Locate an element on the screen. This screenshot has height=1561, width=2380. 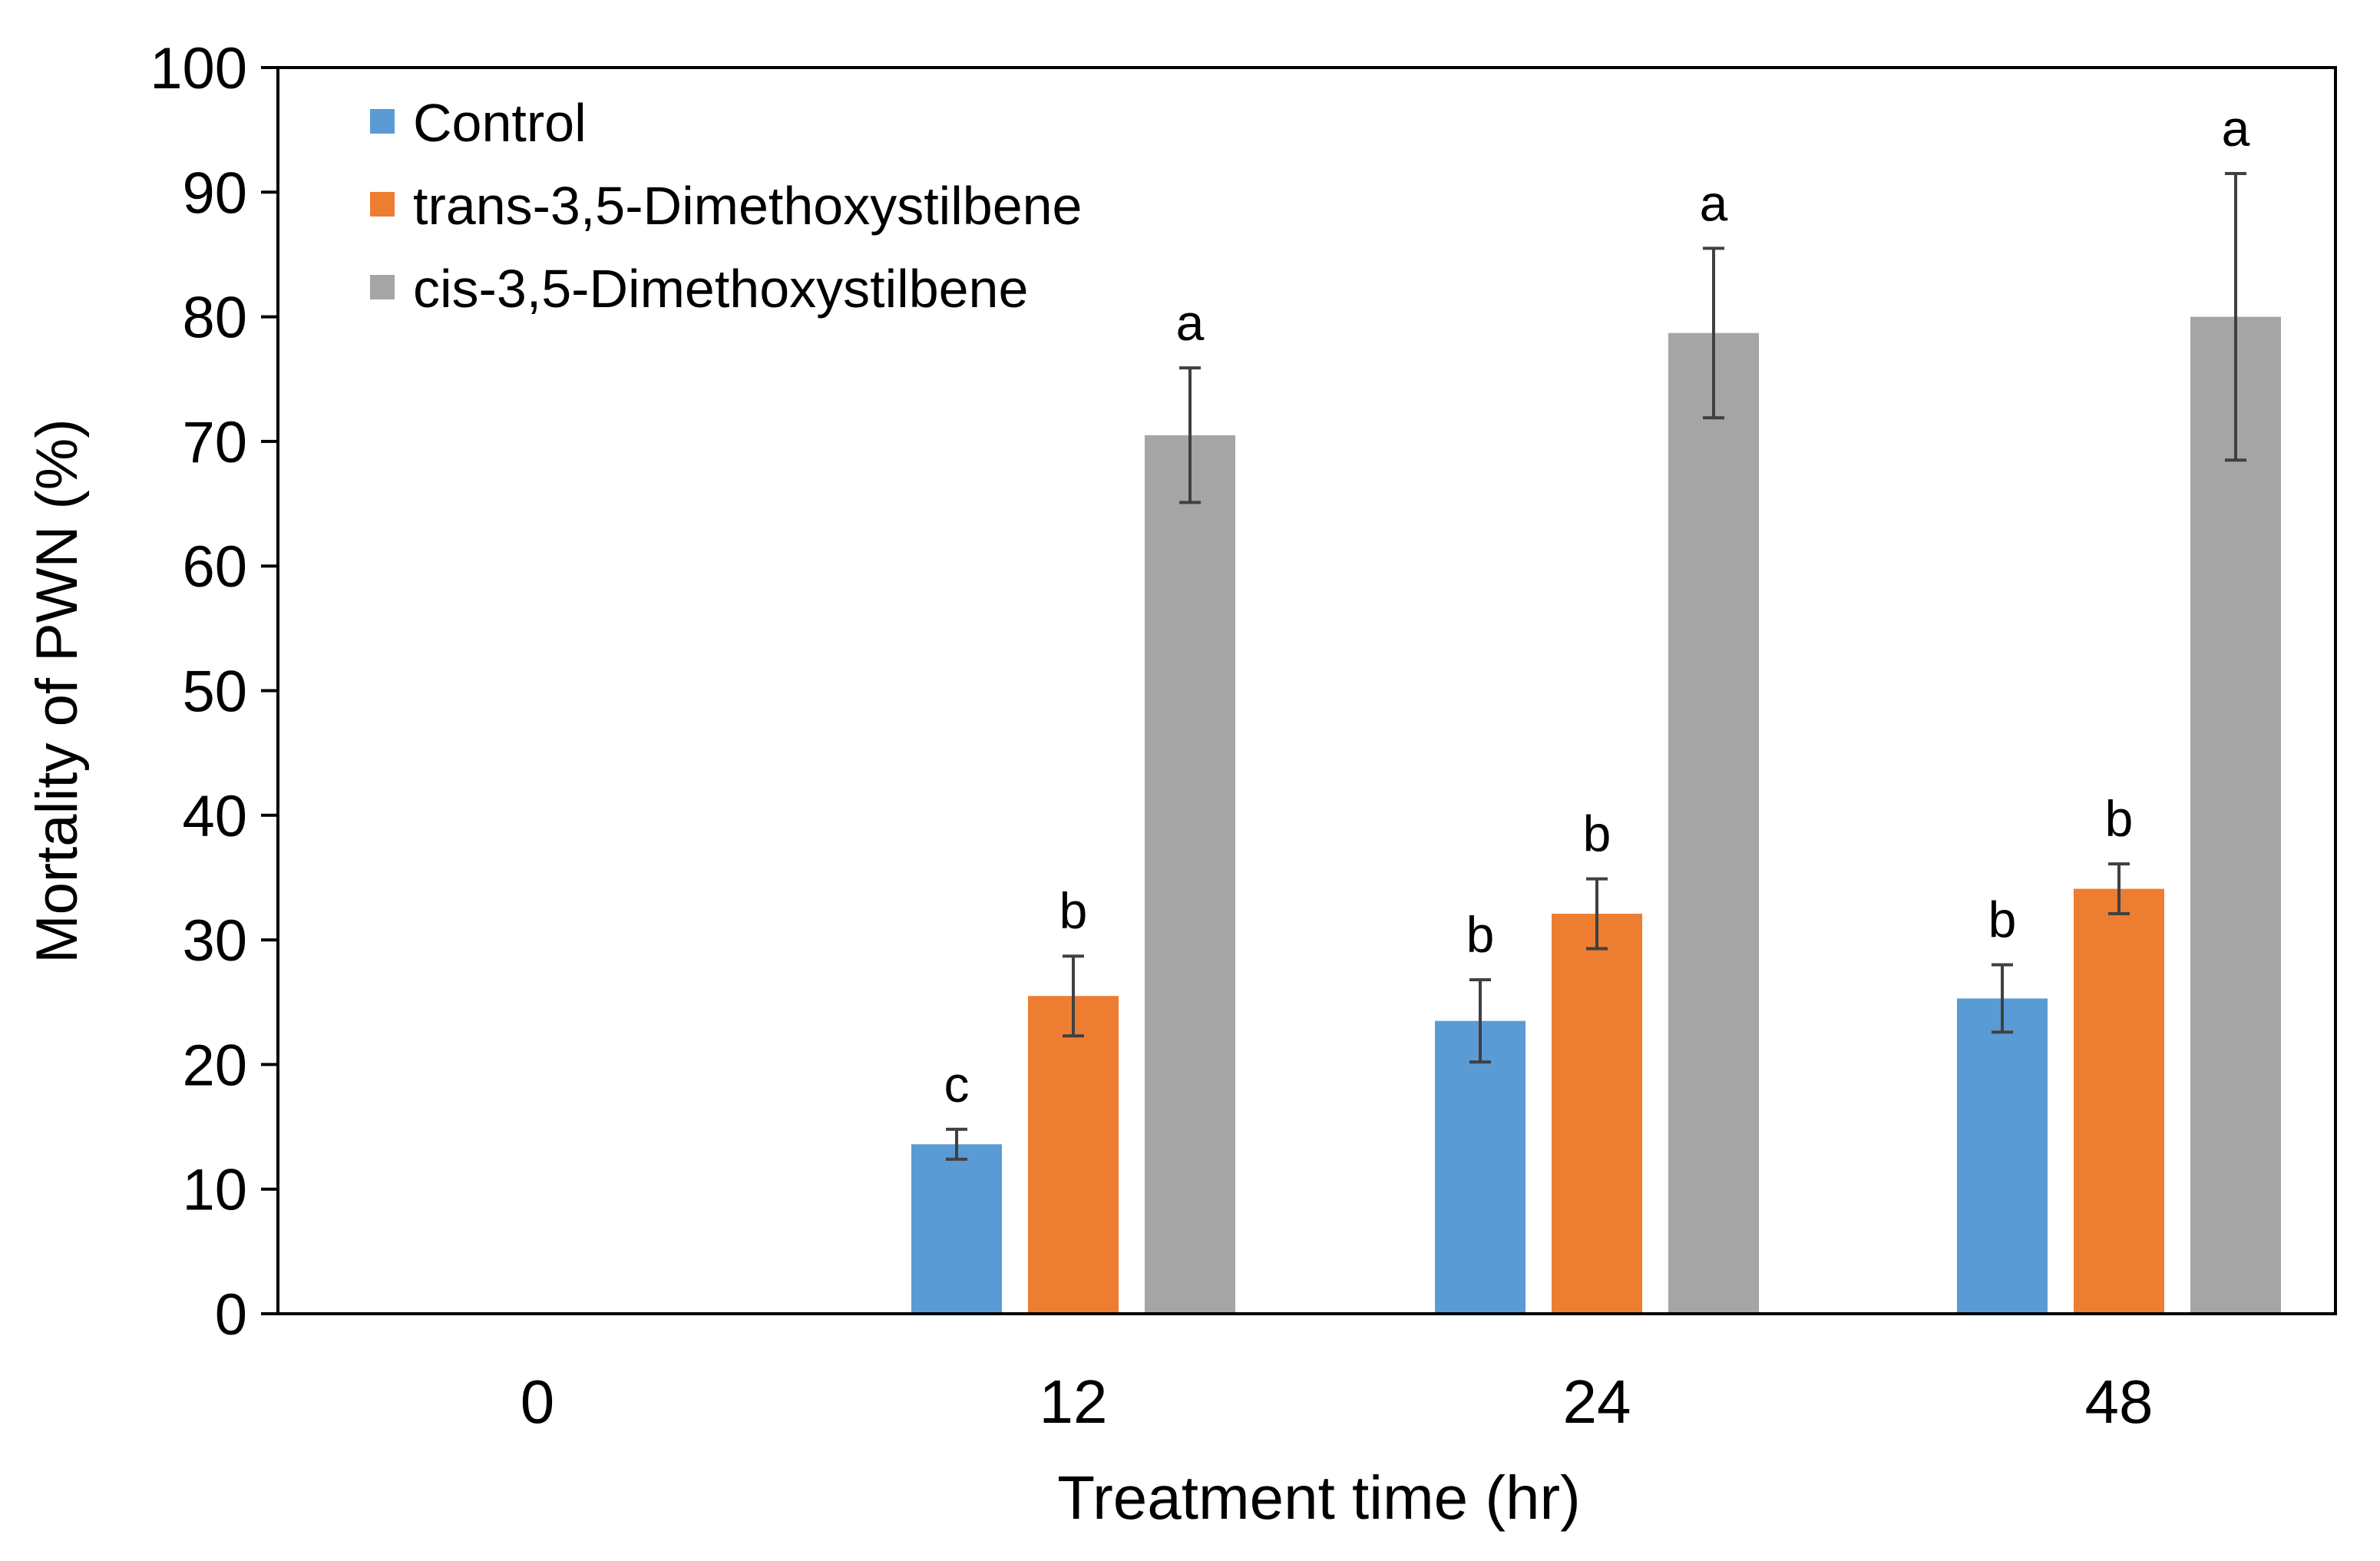
x-tick-label: 0 is located at coordinates (538, 1402).